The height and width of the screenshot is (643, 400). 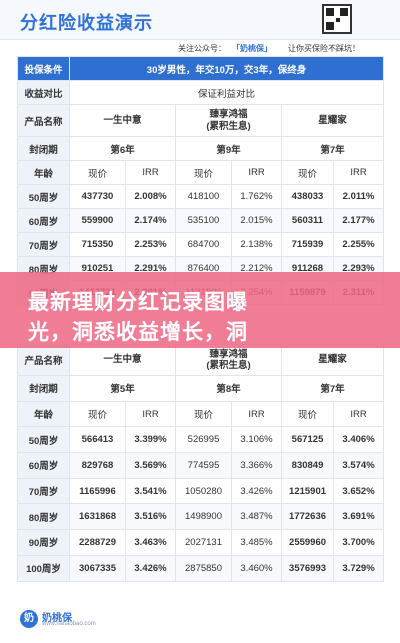 I want to click on irr-cell: 3.366%, so click(x=257, y=465).